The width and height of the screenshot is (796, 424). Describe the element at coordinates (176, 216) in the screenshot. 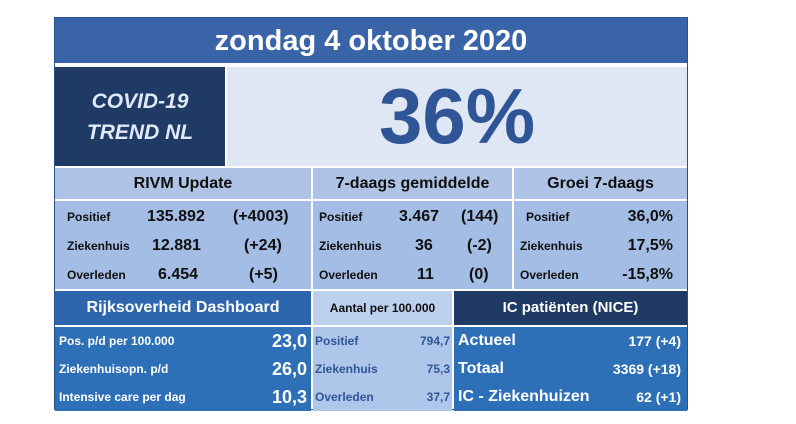

I see `rivm-value: 135.892` at that location.